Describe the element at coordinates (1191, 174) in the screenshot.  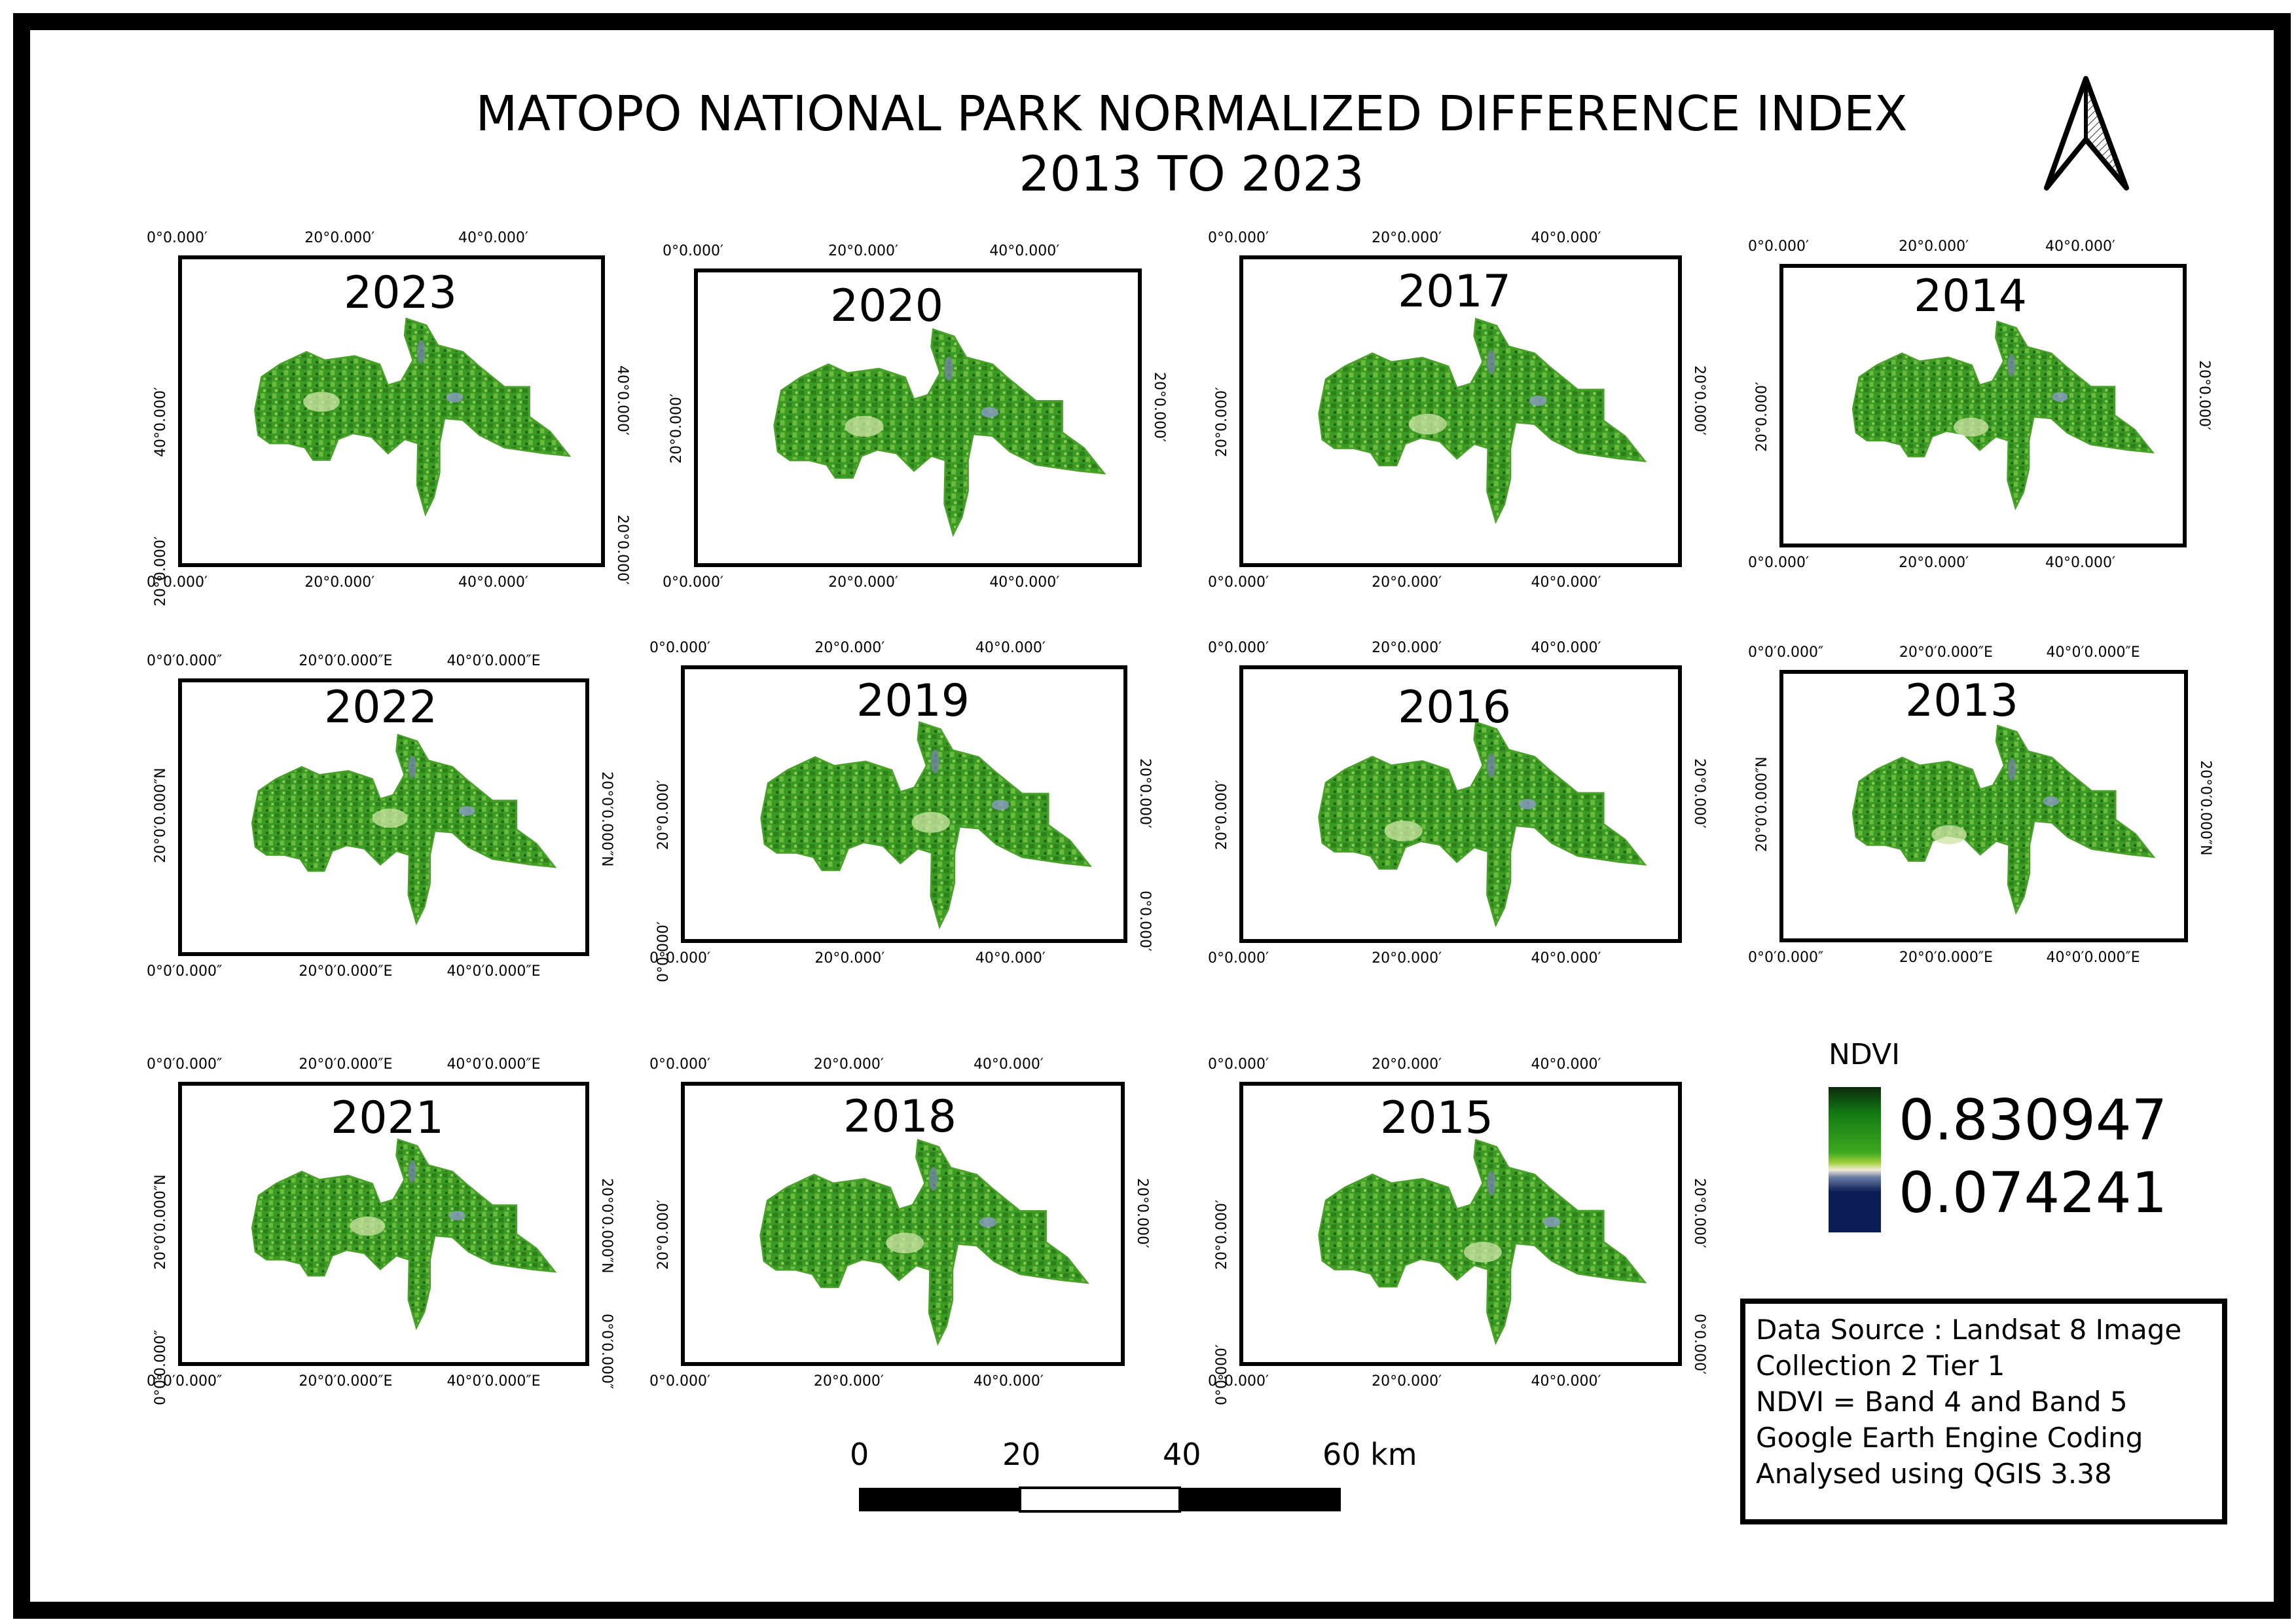
I see `title-line-2: 2013 TO 2023` at that location.